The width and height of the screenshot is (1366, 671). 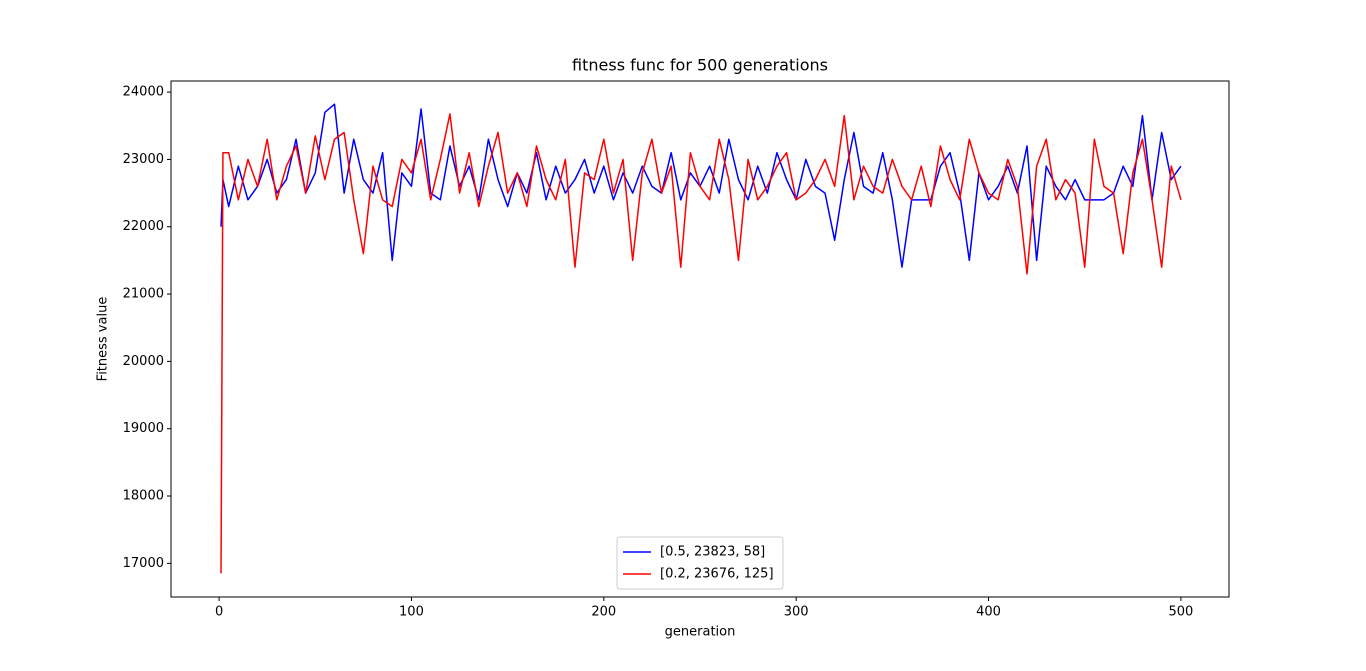 What do you see at coordinates (143, 563) in the screenshot?
I see `y-tick-label: 17000` at bounding box center [143, 563].